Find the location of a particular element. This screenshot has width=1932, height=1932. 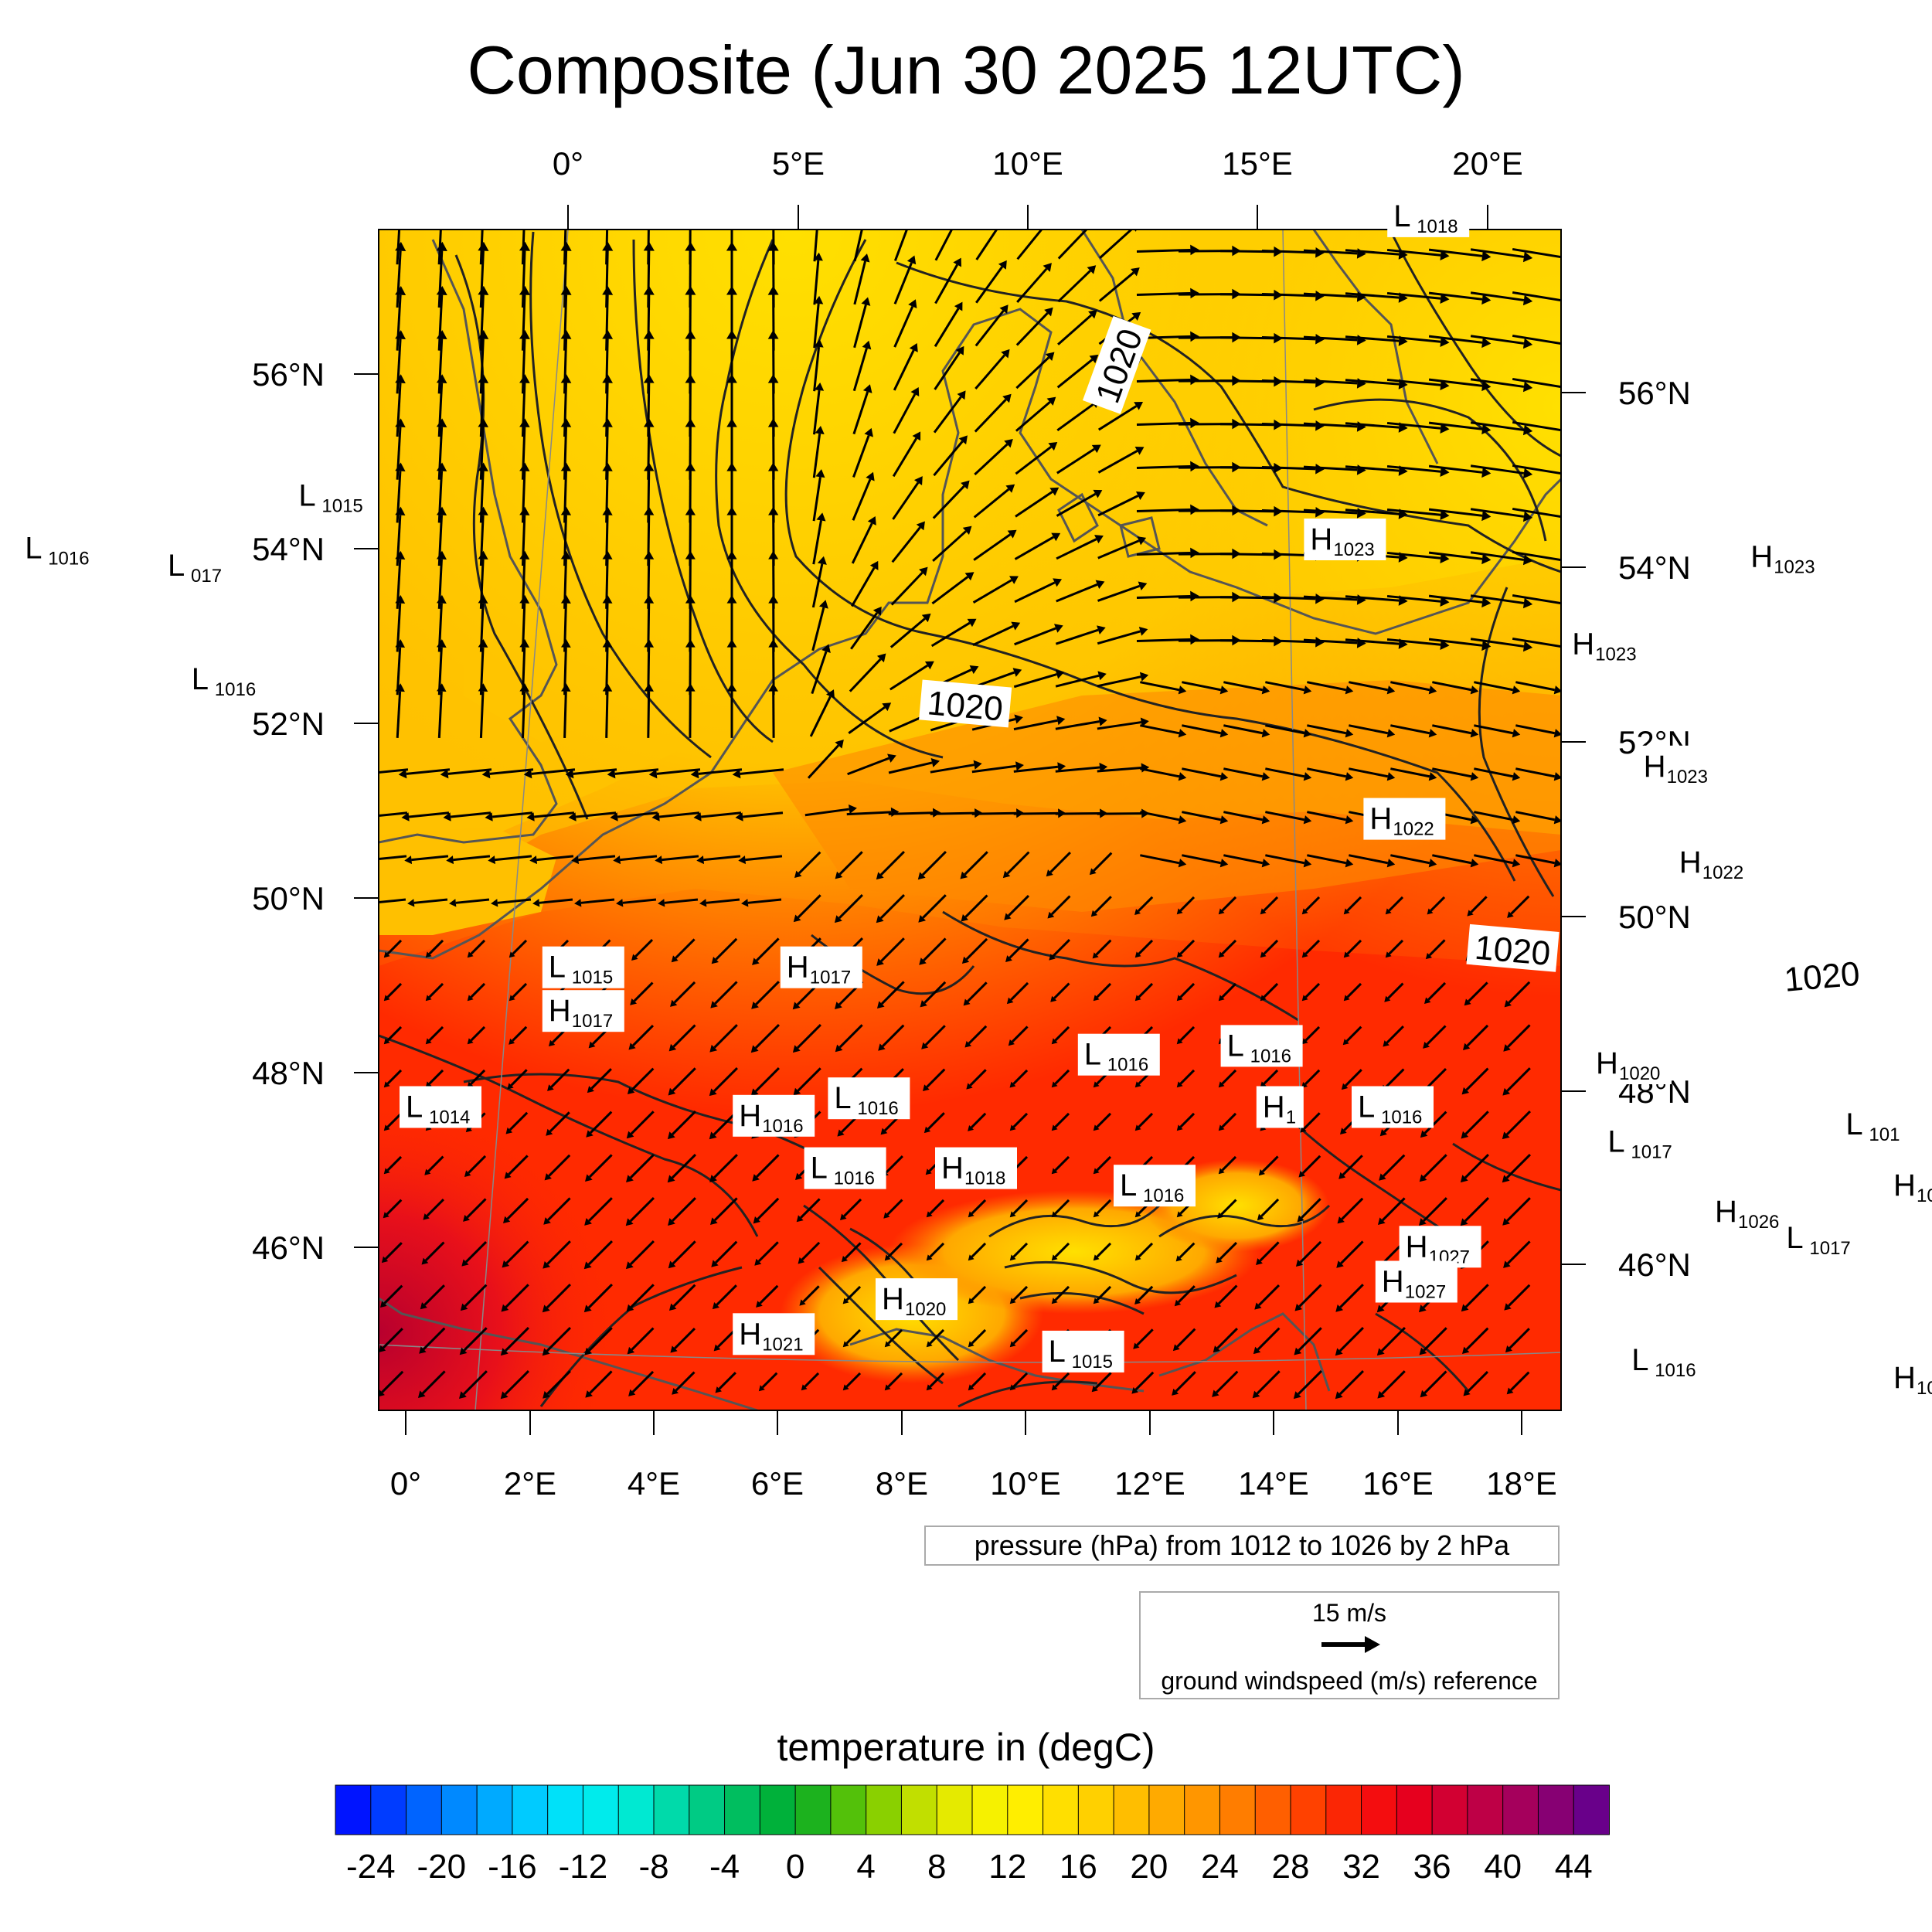

bottom-lon-label: 4°E is located at coordinates (654, 1483).